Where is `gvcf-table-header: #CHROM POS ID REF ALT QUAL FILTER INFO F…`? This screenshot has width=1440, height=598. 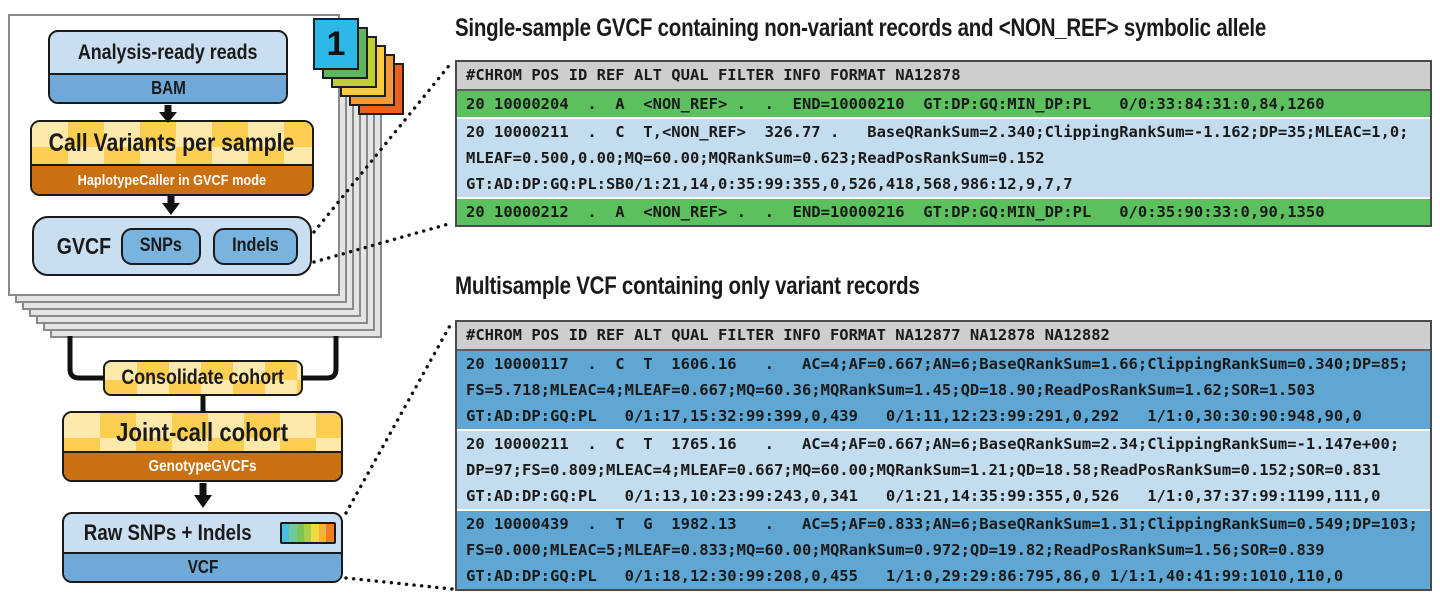 gvcf-table-header: #CHROM POS ID REF ALT QUAL FILTER INFO F… is located at coordinates (943, 76).